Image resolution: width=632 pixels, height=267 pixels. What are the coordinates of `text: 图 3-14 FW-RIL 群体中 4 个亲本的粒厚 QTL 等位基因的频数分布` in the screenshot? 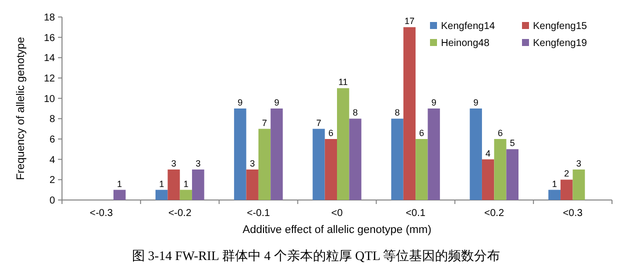 It's located at (316, 255).